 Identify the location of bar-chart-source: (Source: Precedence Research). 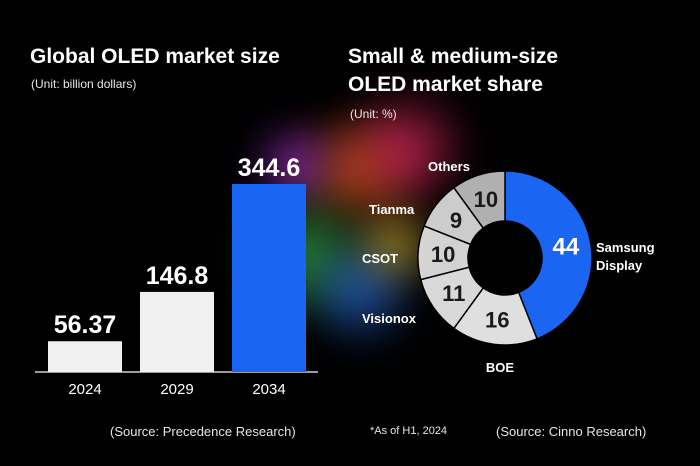
(203, 431).